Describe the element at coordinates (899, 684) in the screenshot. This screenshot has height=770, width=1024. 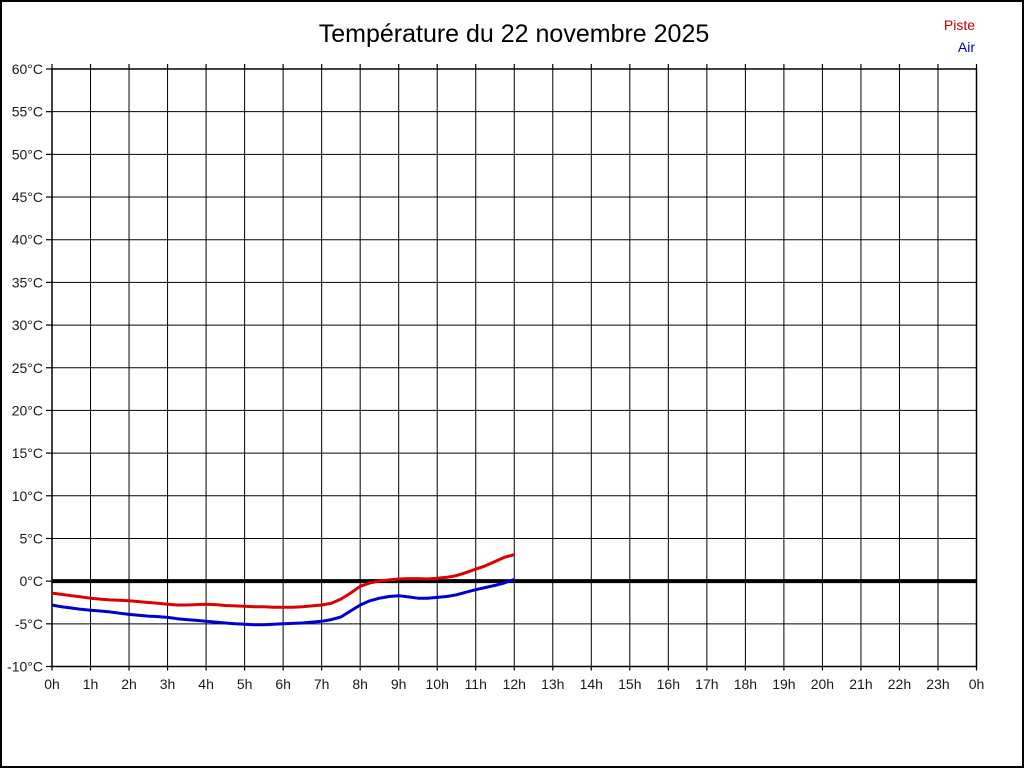
I see `x-tick-label: 22h` at that location.